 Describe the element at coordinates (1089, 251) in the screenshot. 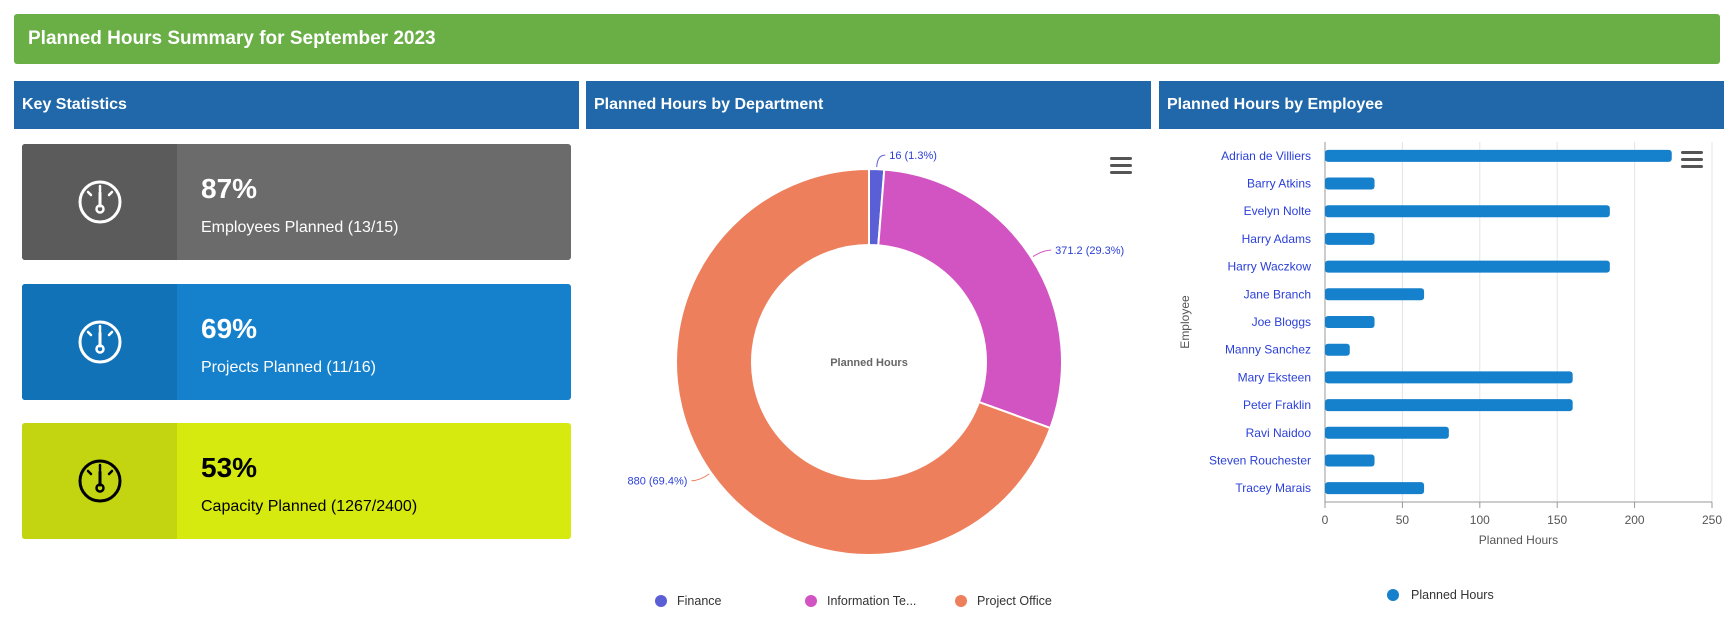

I see `data-label: 371.2 (29.3%)` at that location.